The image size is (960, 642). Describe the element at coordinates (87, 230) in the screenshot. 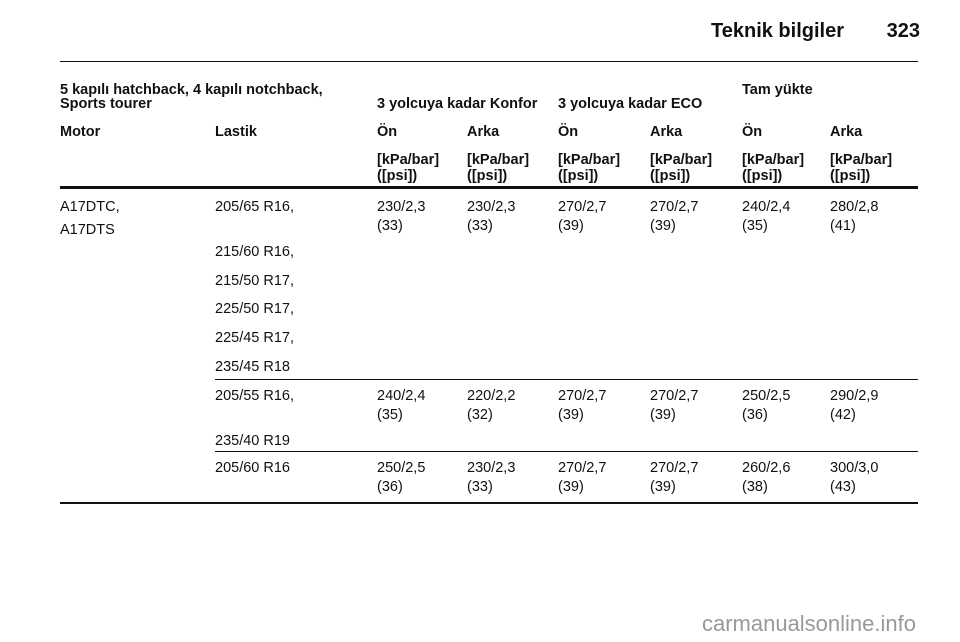

I see `engine: A17DTS` at that location.